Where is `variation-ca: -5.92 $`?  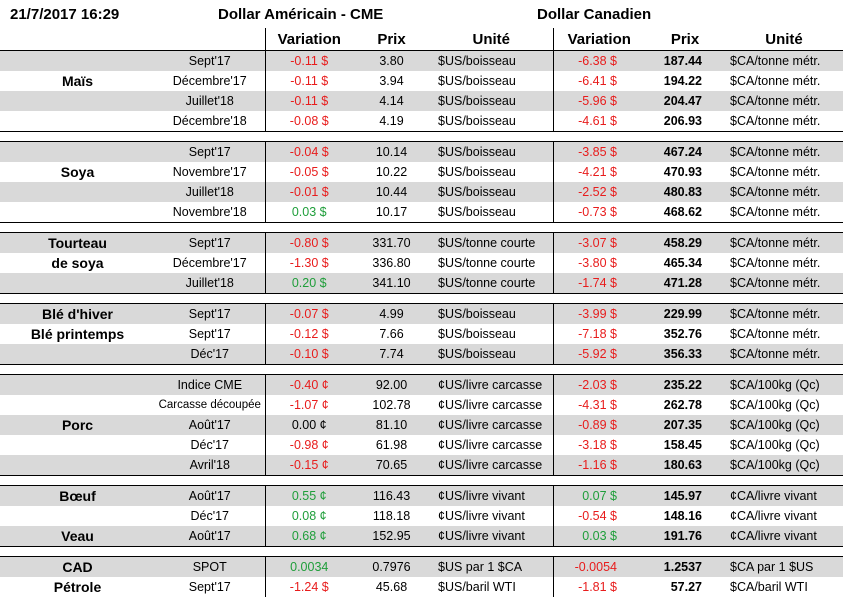
variation-ca: -5.92 $ is located at coordinates (599, 354).